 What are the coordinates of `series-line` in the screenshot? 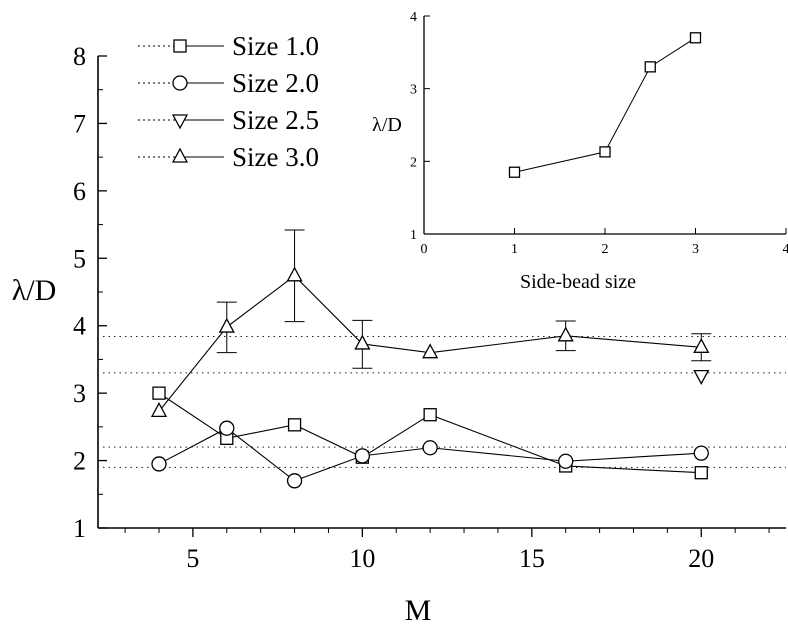 It's located at (430, 433).